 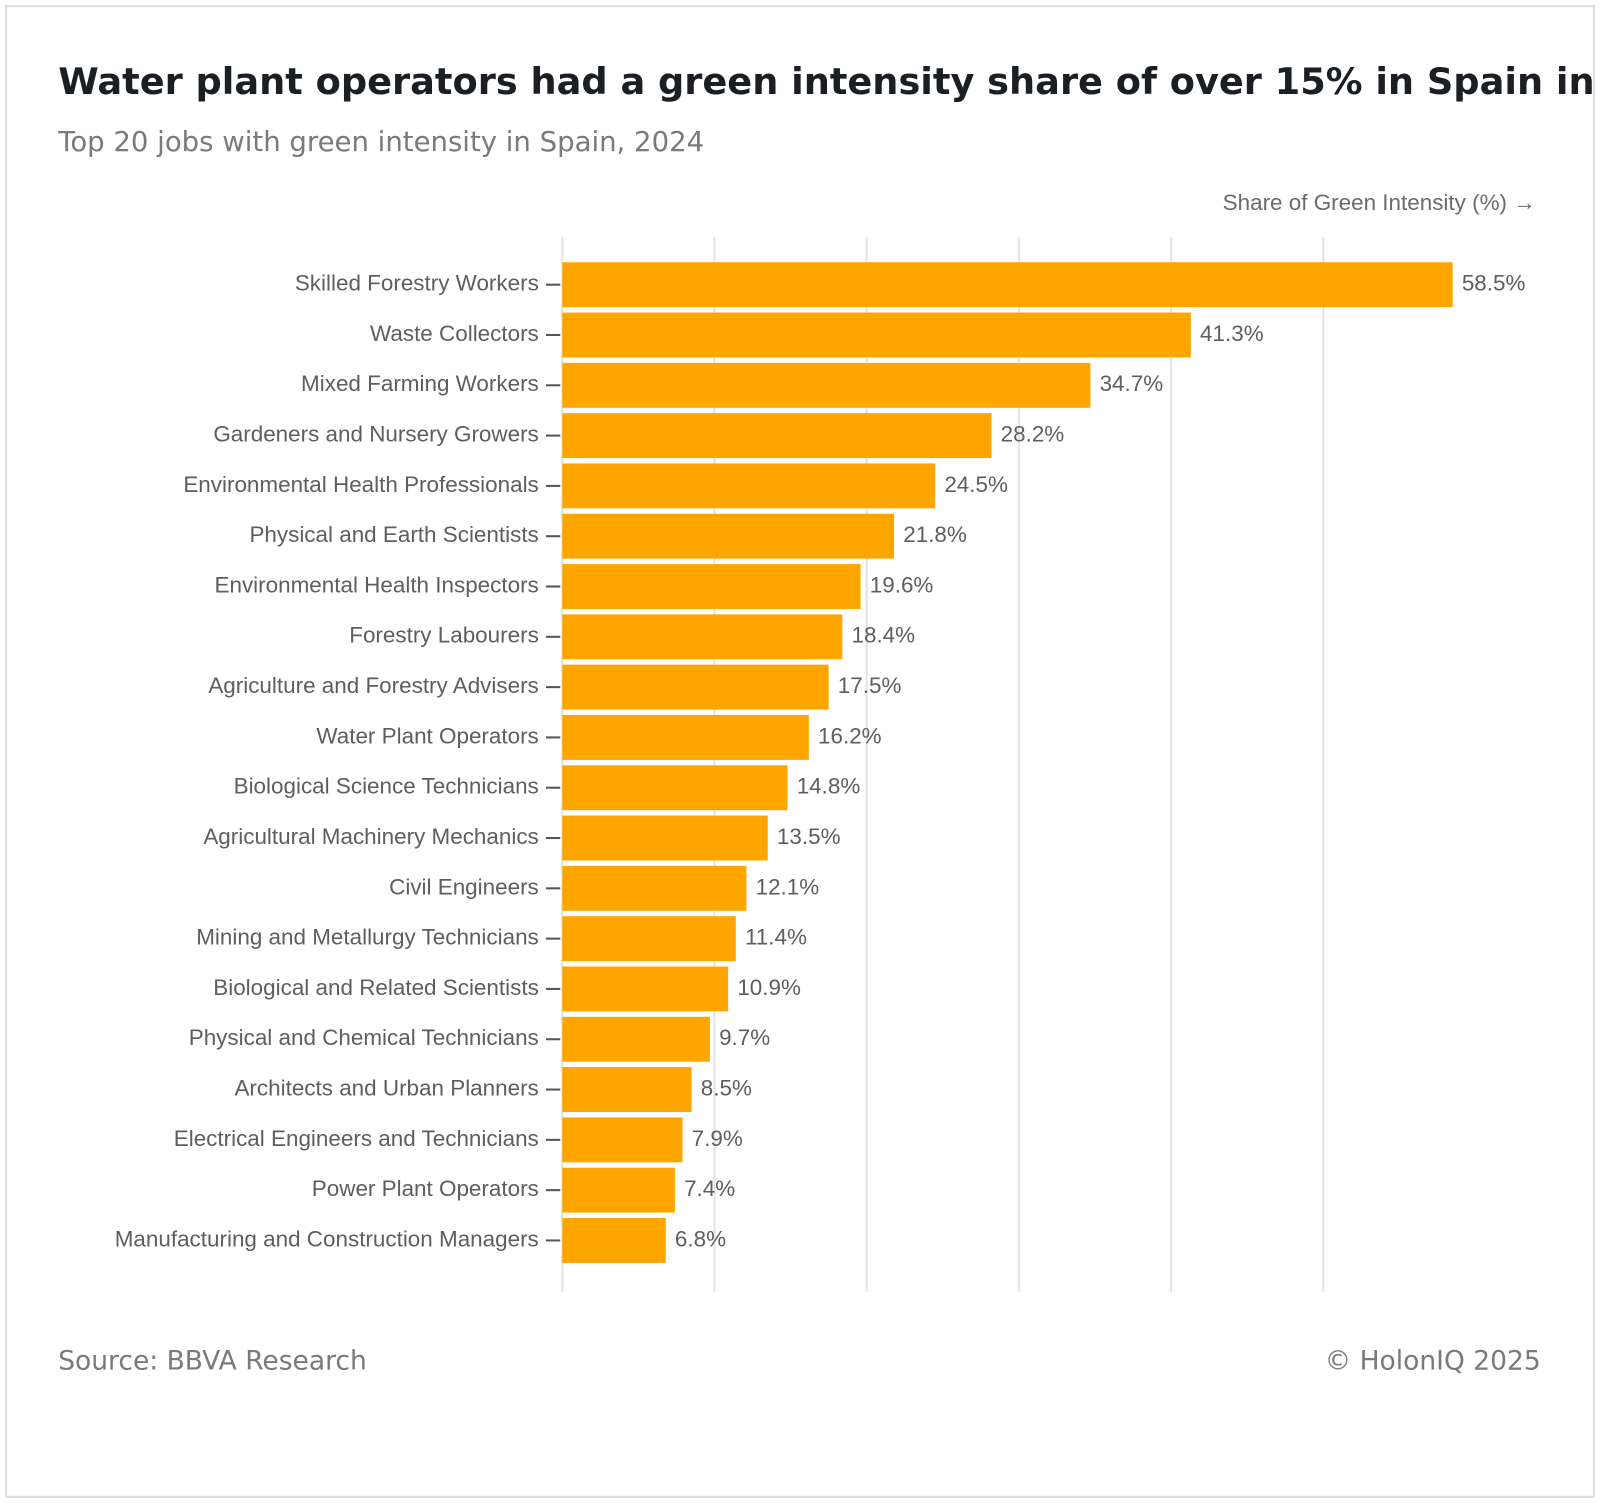 What do you see at coordinates (327, 1238) in the screenshot?
I see `y-tick-label: Manufacturing and Construction Managers` at bounding box center [327, 1238].